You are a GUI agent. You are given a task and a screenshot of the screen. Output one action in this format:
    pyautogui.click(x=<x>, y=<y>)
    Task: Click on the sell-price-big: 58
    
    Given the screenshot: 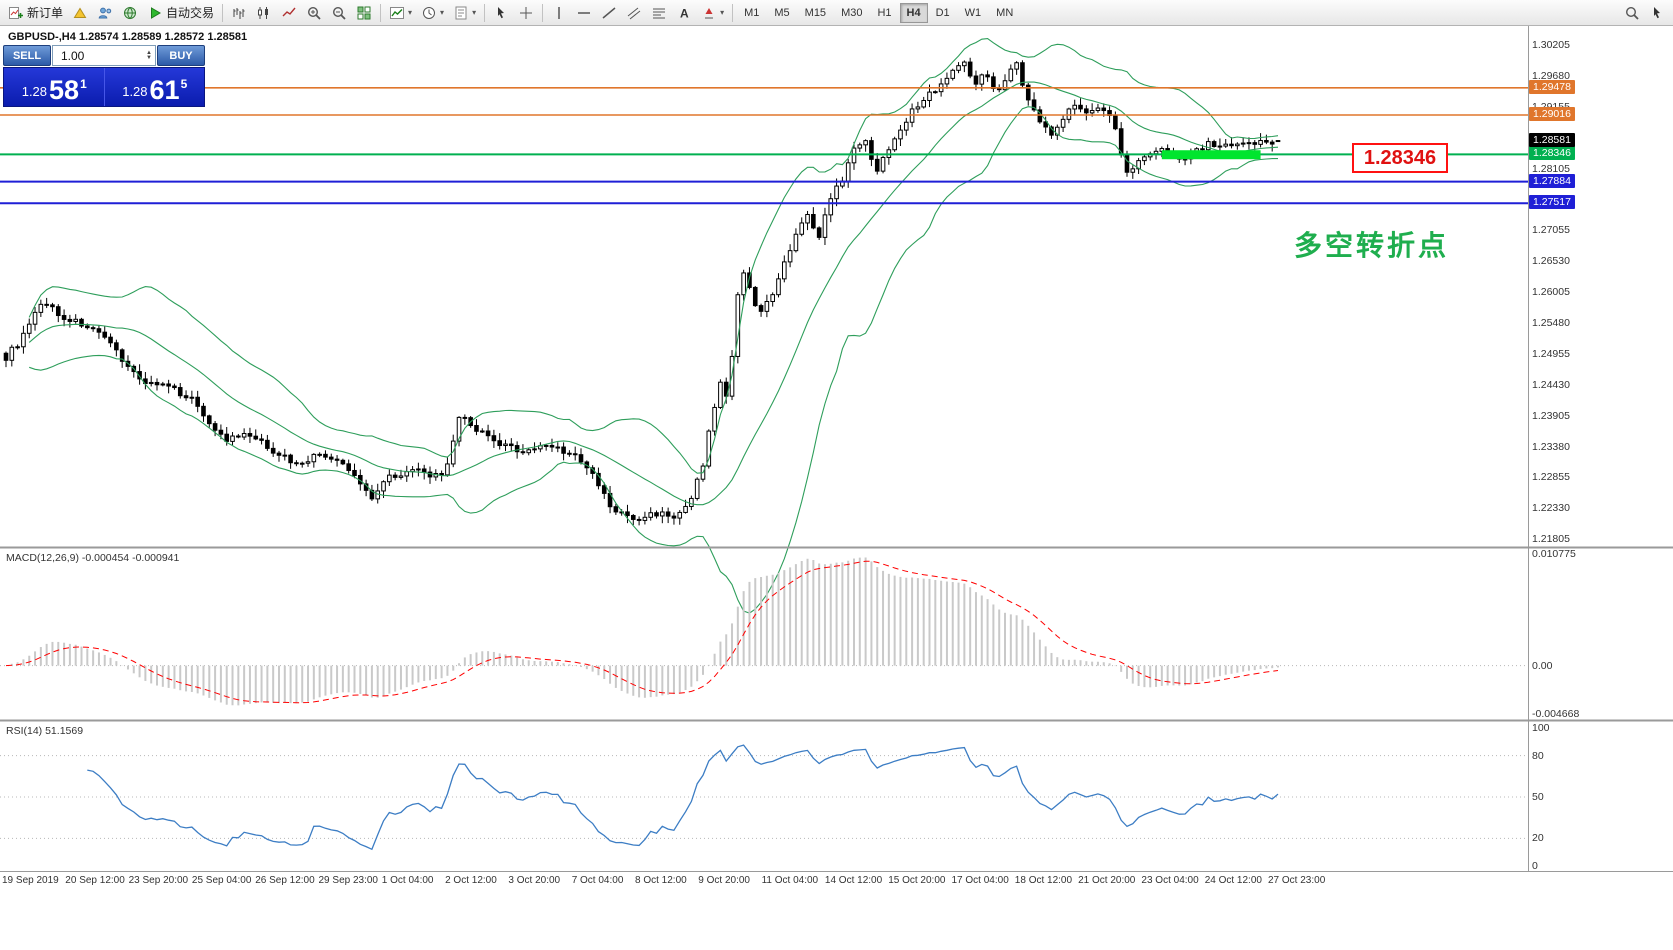 What is the action you would take?
    pyautogui.click(x=64, y=90)
    